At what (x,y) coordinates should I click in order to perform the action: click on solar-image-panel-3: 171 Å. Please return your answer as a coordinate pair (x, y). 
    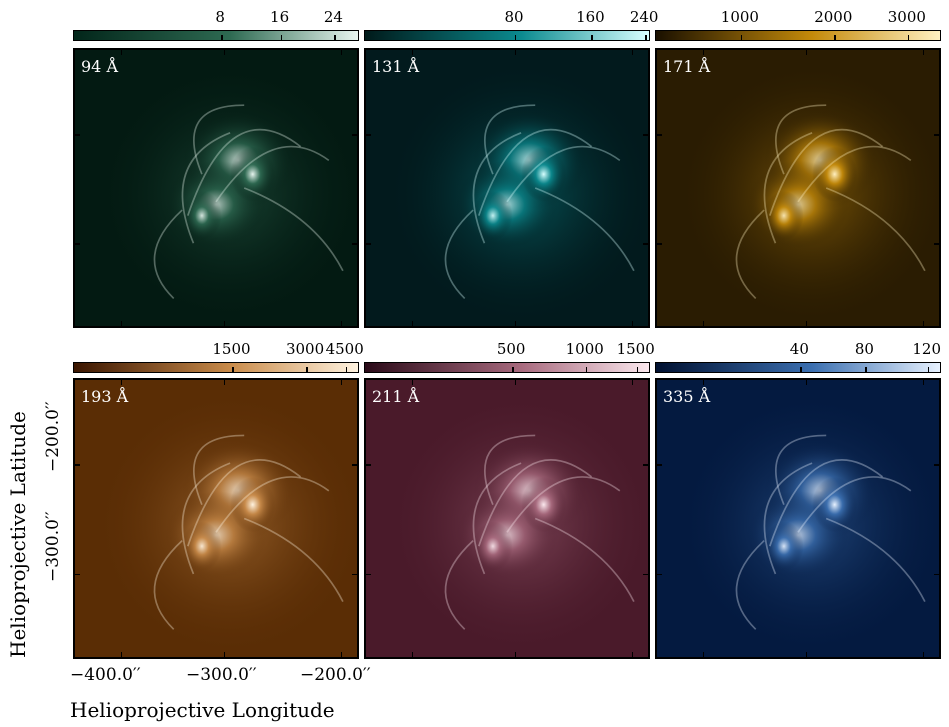
    Looking at the image, I should click on (798, 188).